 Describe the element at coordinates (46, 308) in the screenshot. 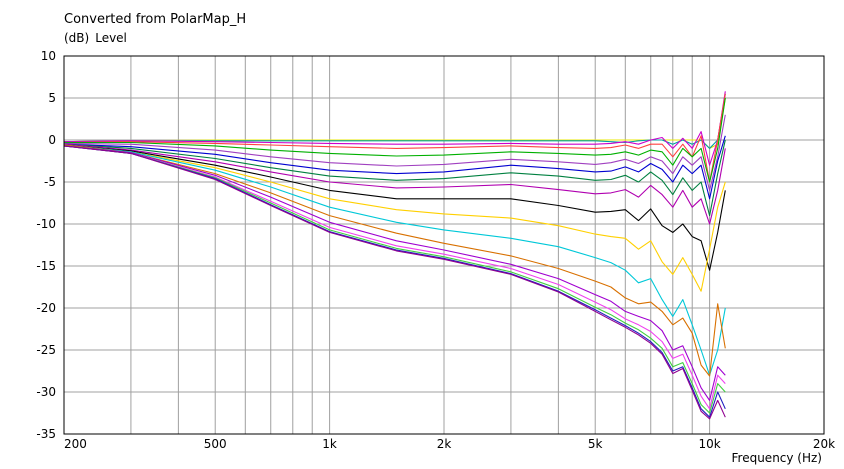

I see `y-tick-label: -20` at that location.